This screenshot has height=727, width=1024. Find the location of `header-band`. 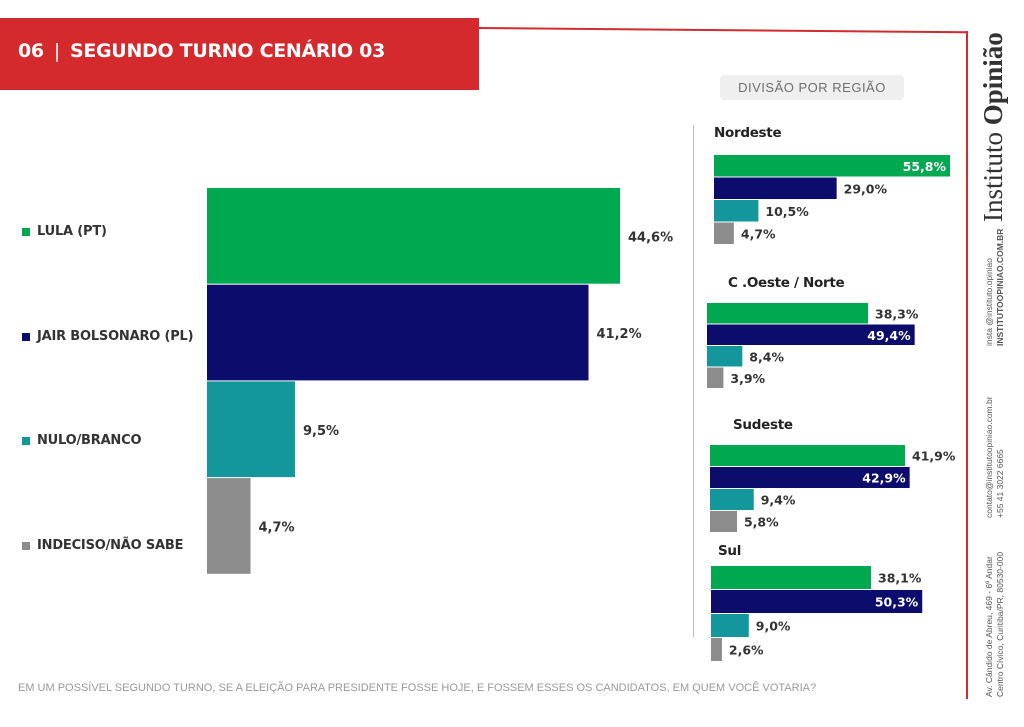

header-band is located at coordinates (239, 54).